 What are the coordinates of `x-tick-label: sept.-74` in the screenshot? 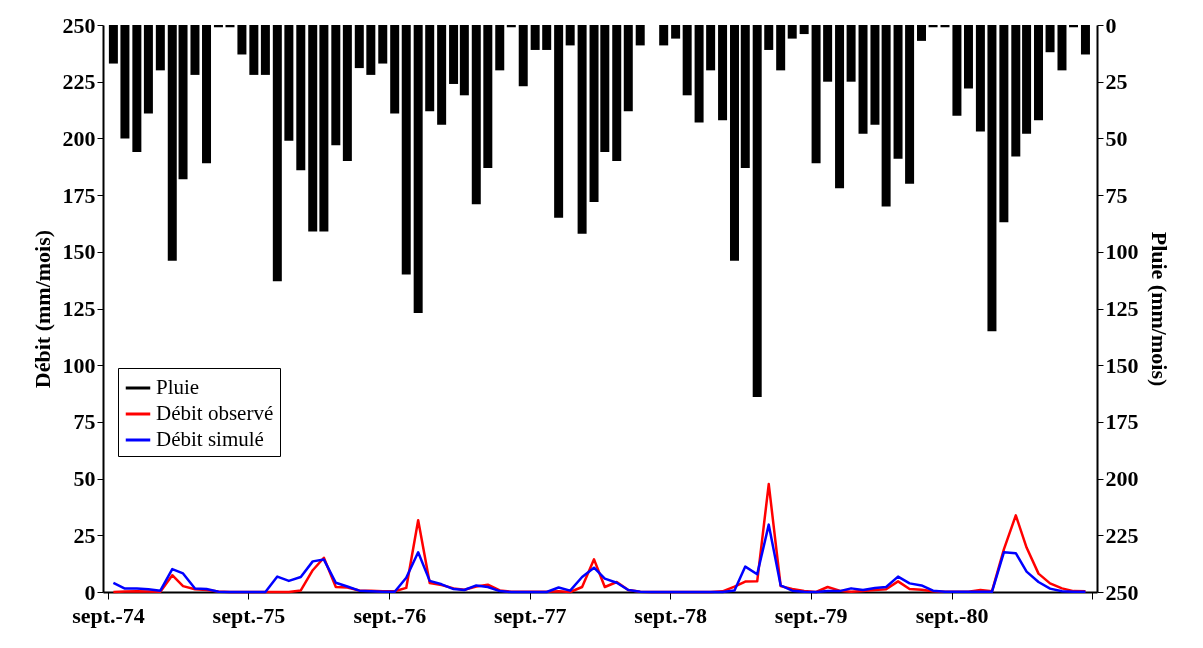 It's located at (108, 615).